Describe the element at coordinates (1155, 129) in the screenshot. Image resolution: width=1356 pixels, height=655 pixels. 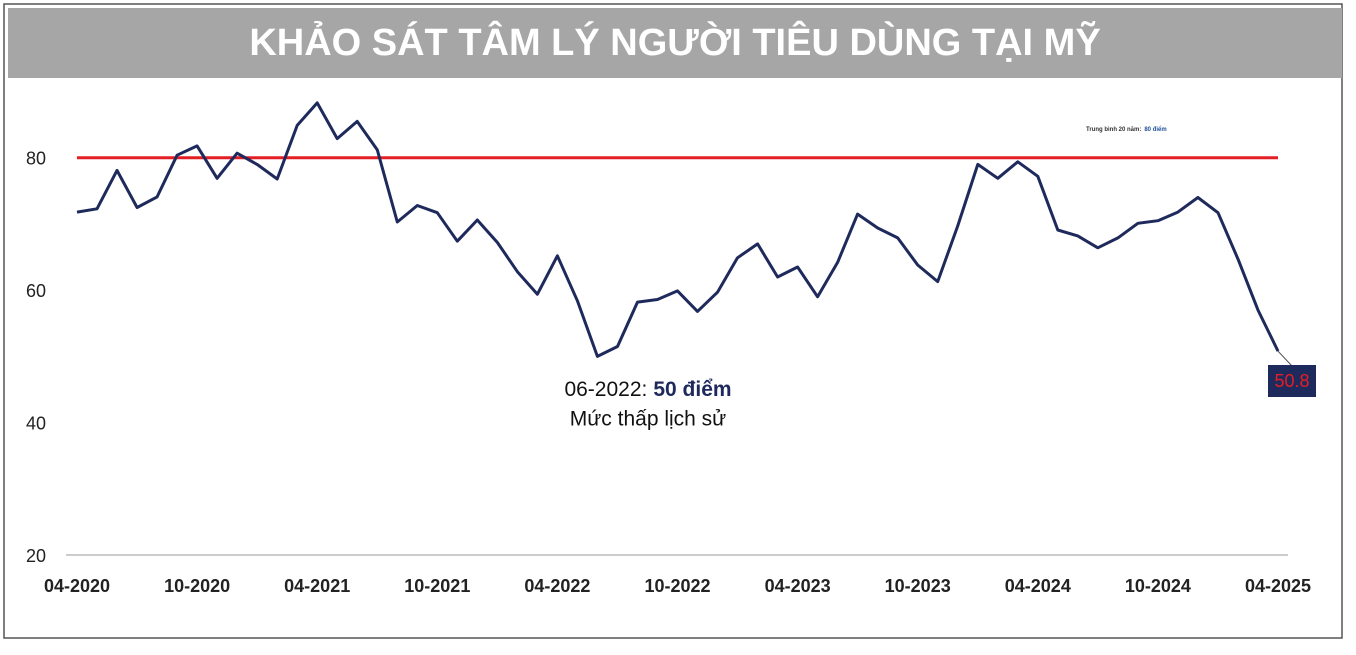
I see `reference-label-value: 80 điểm` at that location.